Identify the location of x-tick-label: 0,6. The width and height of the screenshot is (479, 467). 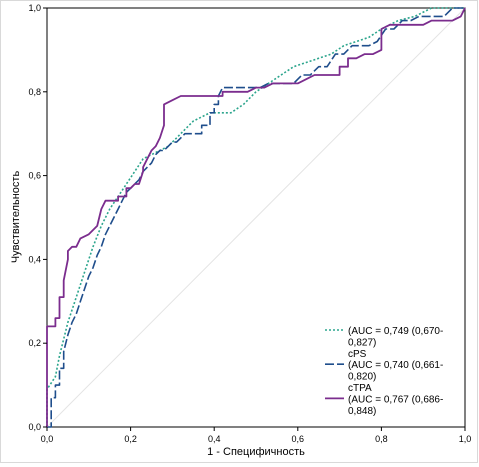
(298, 439).